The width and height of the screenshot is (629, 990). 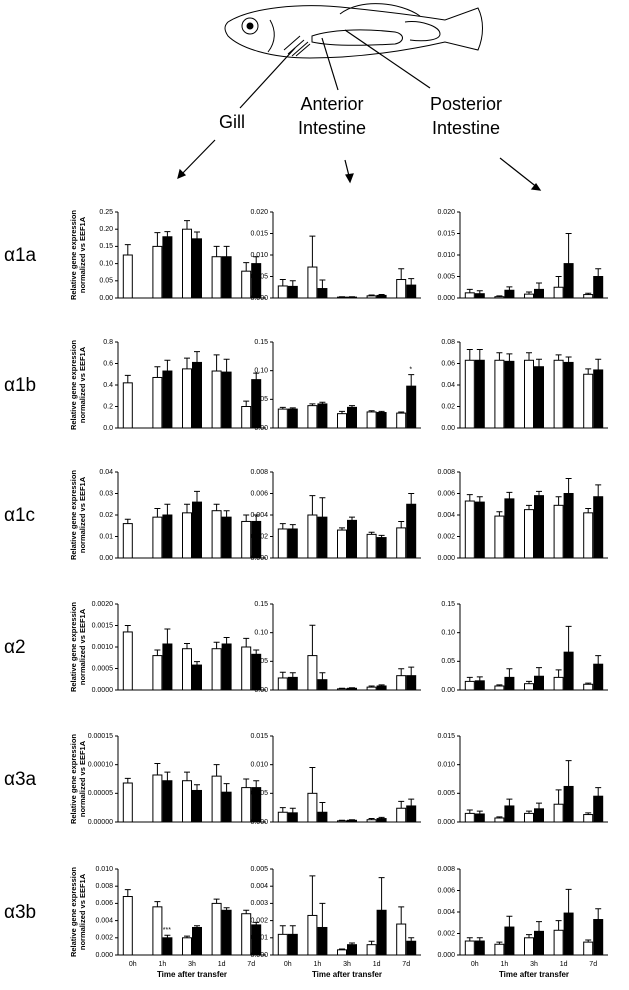 I want to click on y-tick-label: 0.004, so click(x=259, y=515).